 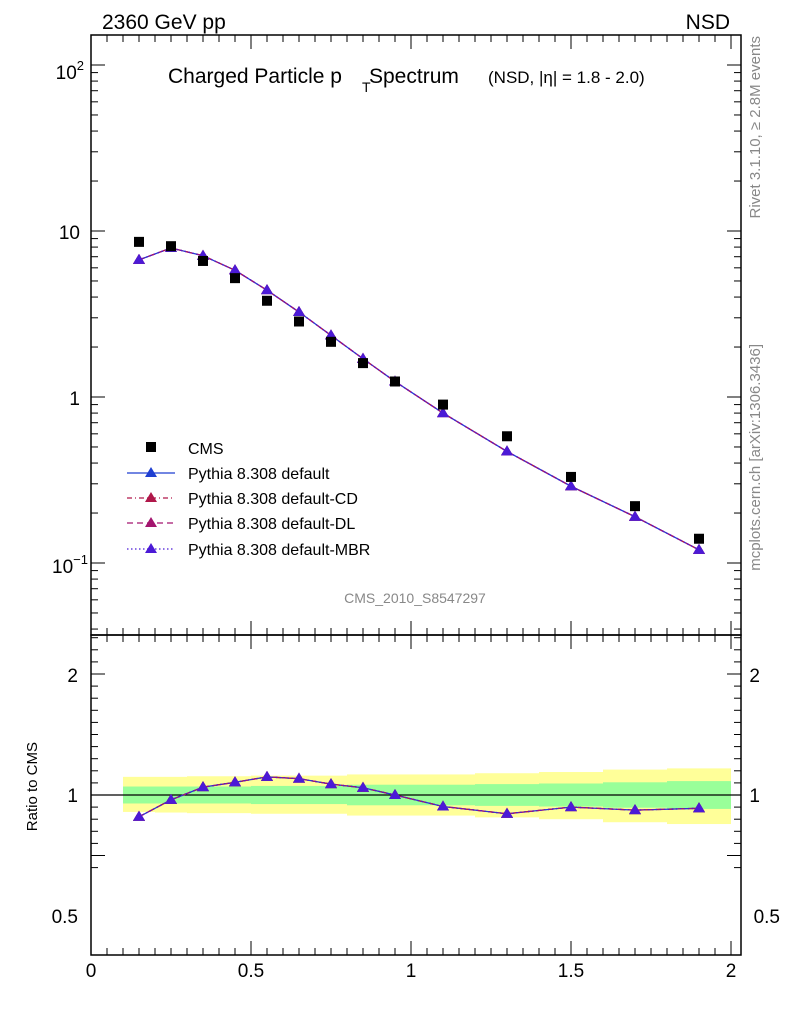 I want to click on legend-label-default-dl: Pythia 8.308 default-DL, so click(x=271, y=524).